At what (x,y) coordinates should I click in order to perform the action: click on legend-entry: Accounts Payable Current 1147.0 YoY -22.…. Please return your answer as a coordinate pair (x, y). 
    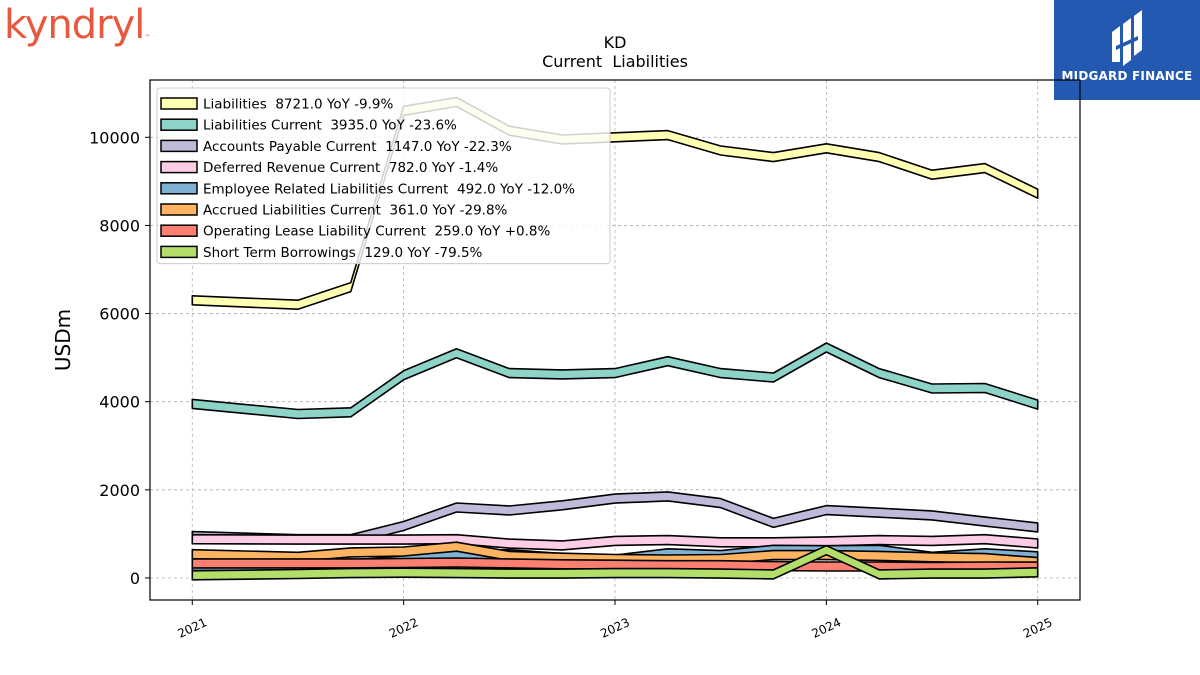
    Looking at the image, I should click on (357, 147).